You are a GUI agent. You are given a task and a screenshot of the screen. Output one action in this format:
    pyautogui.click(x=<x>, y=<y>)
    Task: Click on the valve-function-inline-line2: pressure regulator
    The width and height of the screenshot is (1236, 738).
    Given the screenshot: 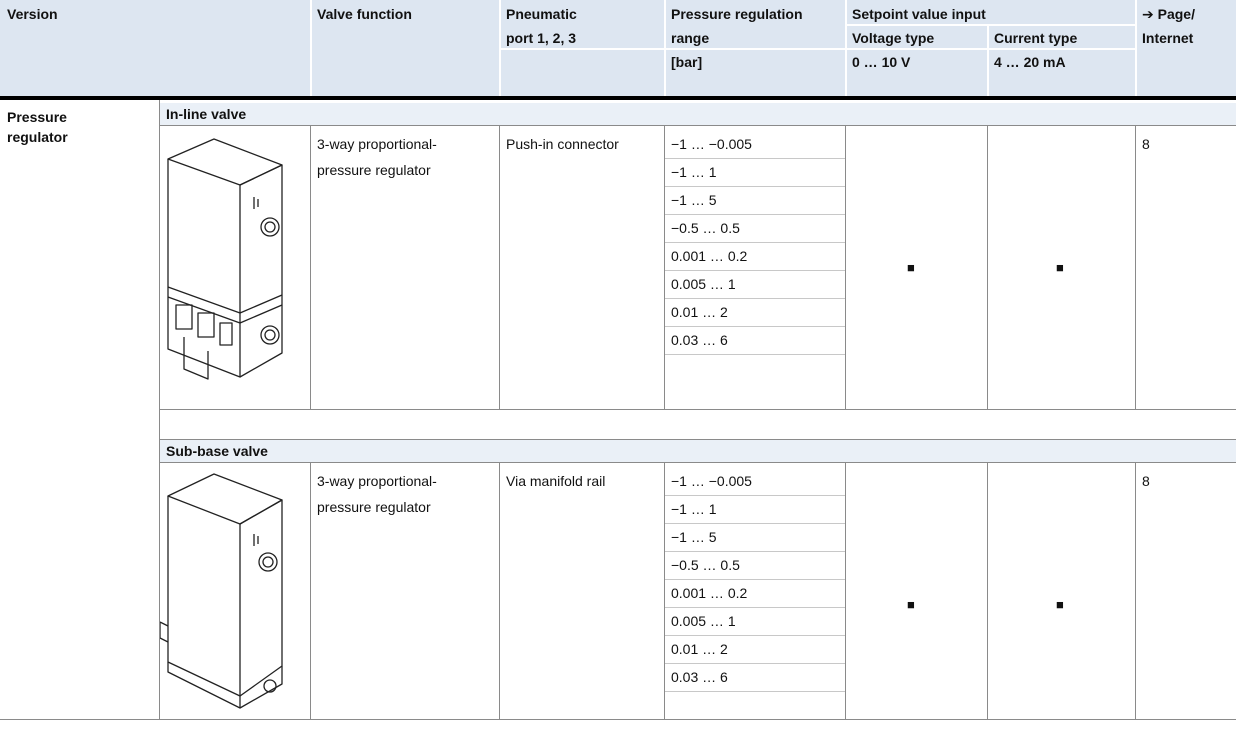 What is the action you would take?
    pyautogui.click(x=374, y=170)
    